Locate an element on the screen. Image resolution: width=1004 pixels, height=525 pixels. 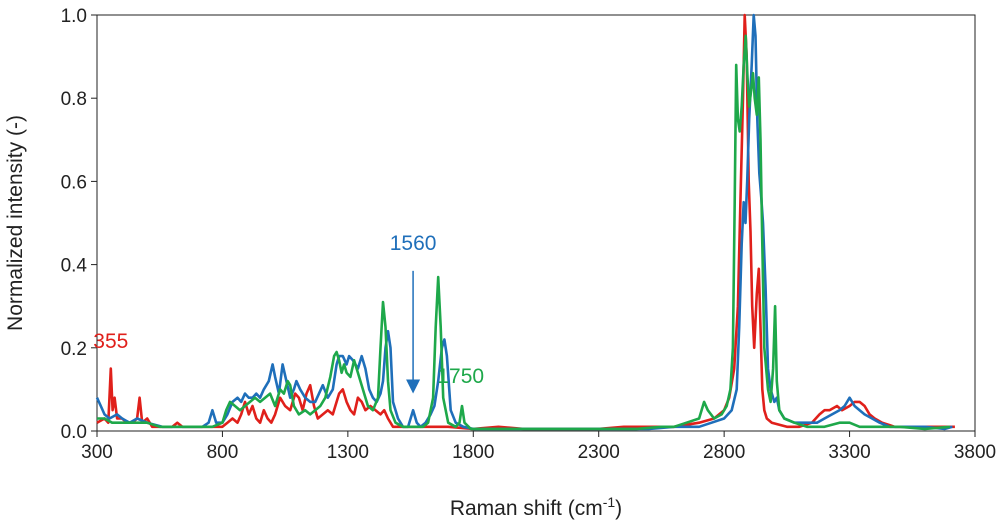
x-axis-title-main: Raman shift (cm is located at coordinates (526, 508).